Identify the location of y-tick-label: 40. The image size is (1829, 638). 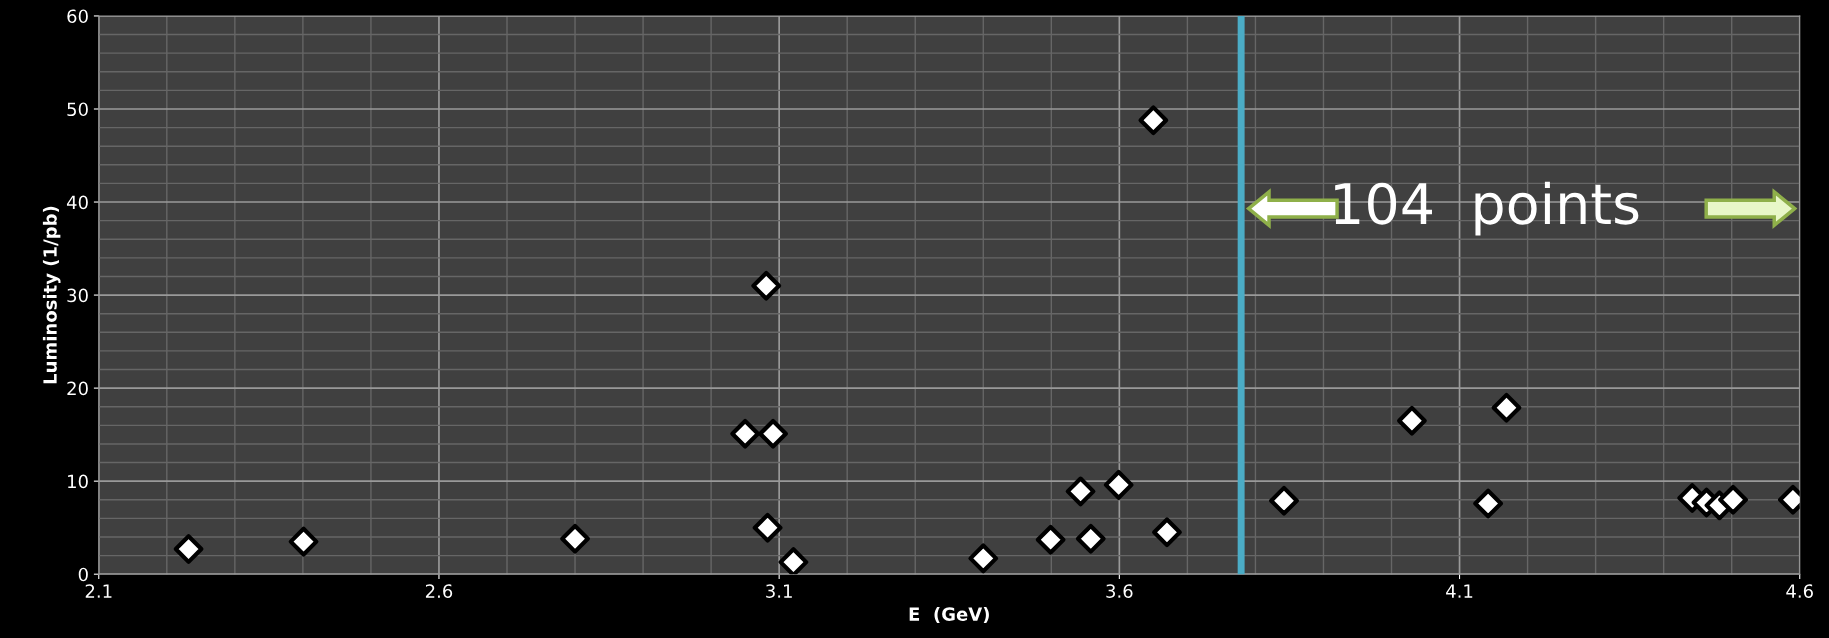
(77, 202).